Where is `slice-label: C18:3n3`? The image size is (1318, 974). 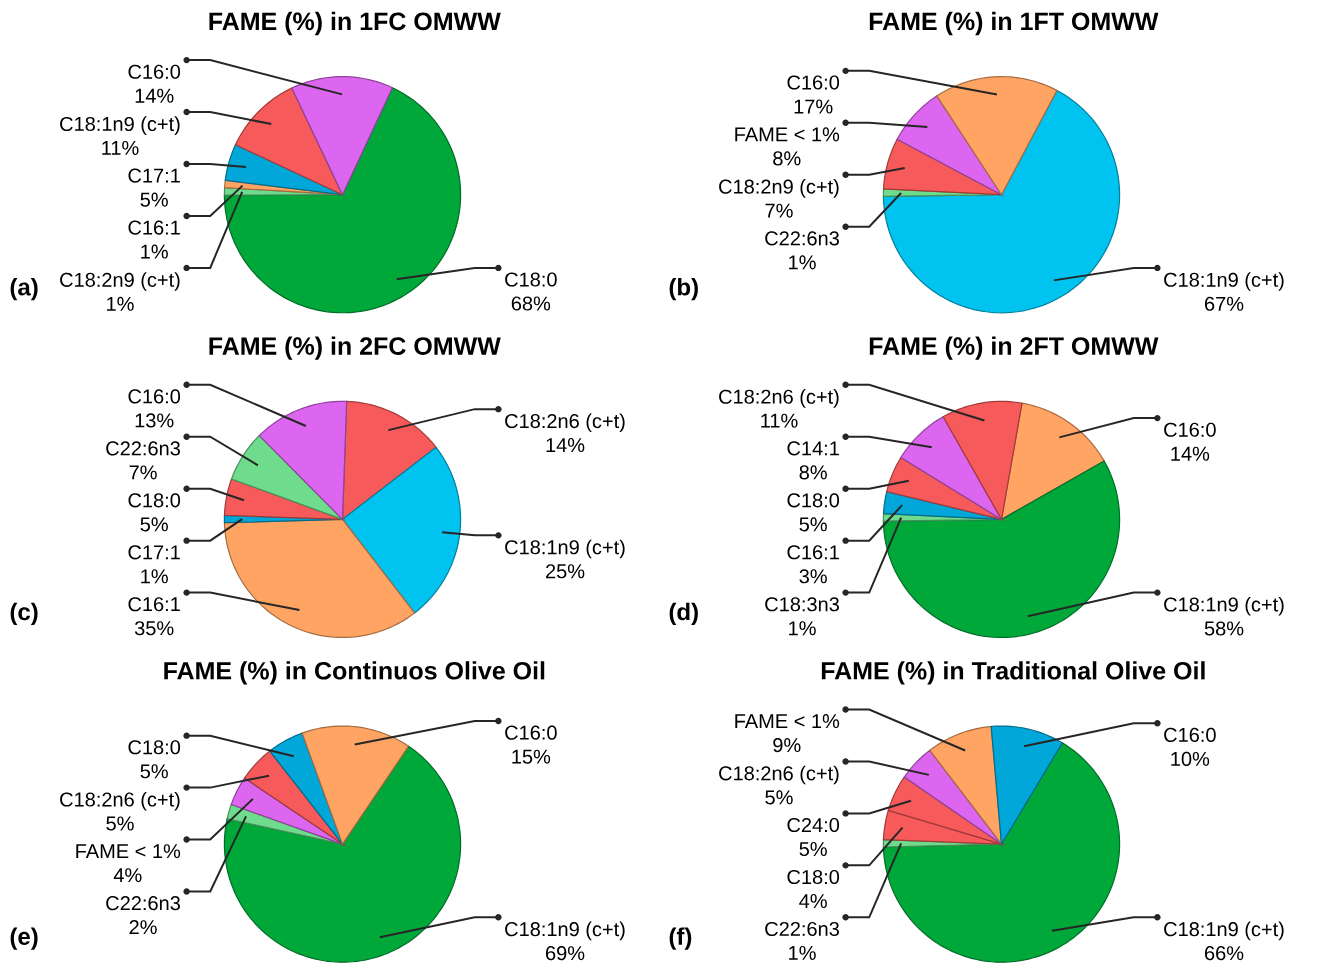
slice-label: C18:3n3 is located at coordinates (802, 604).